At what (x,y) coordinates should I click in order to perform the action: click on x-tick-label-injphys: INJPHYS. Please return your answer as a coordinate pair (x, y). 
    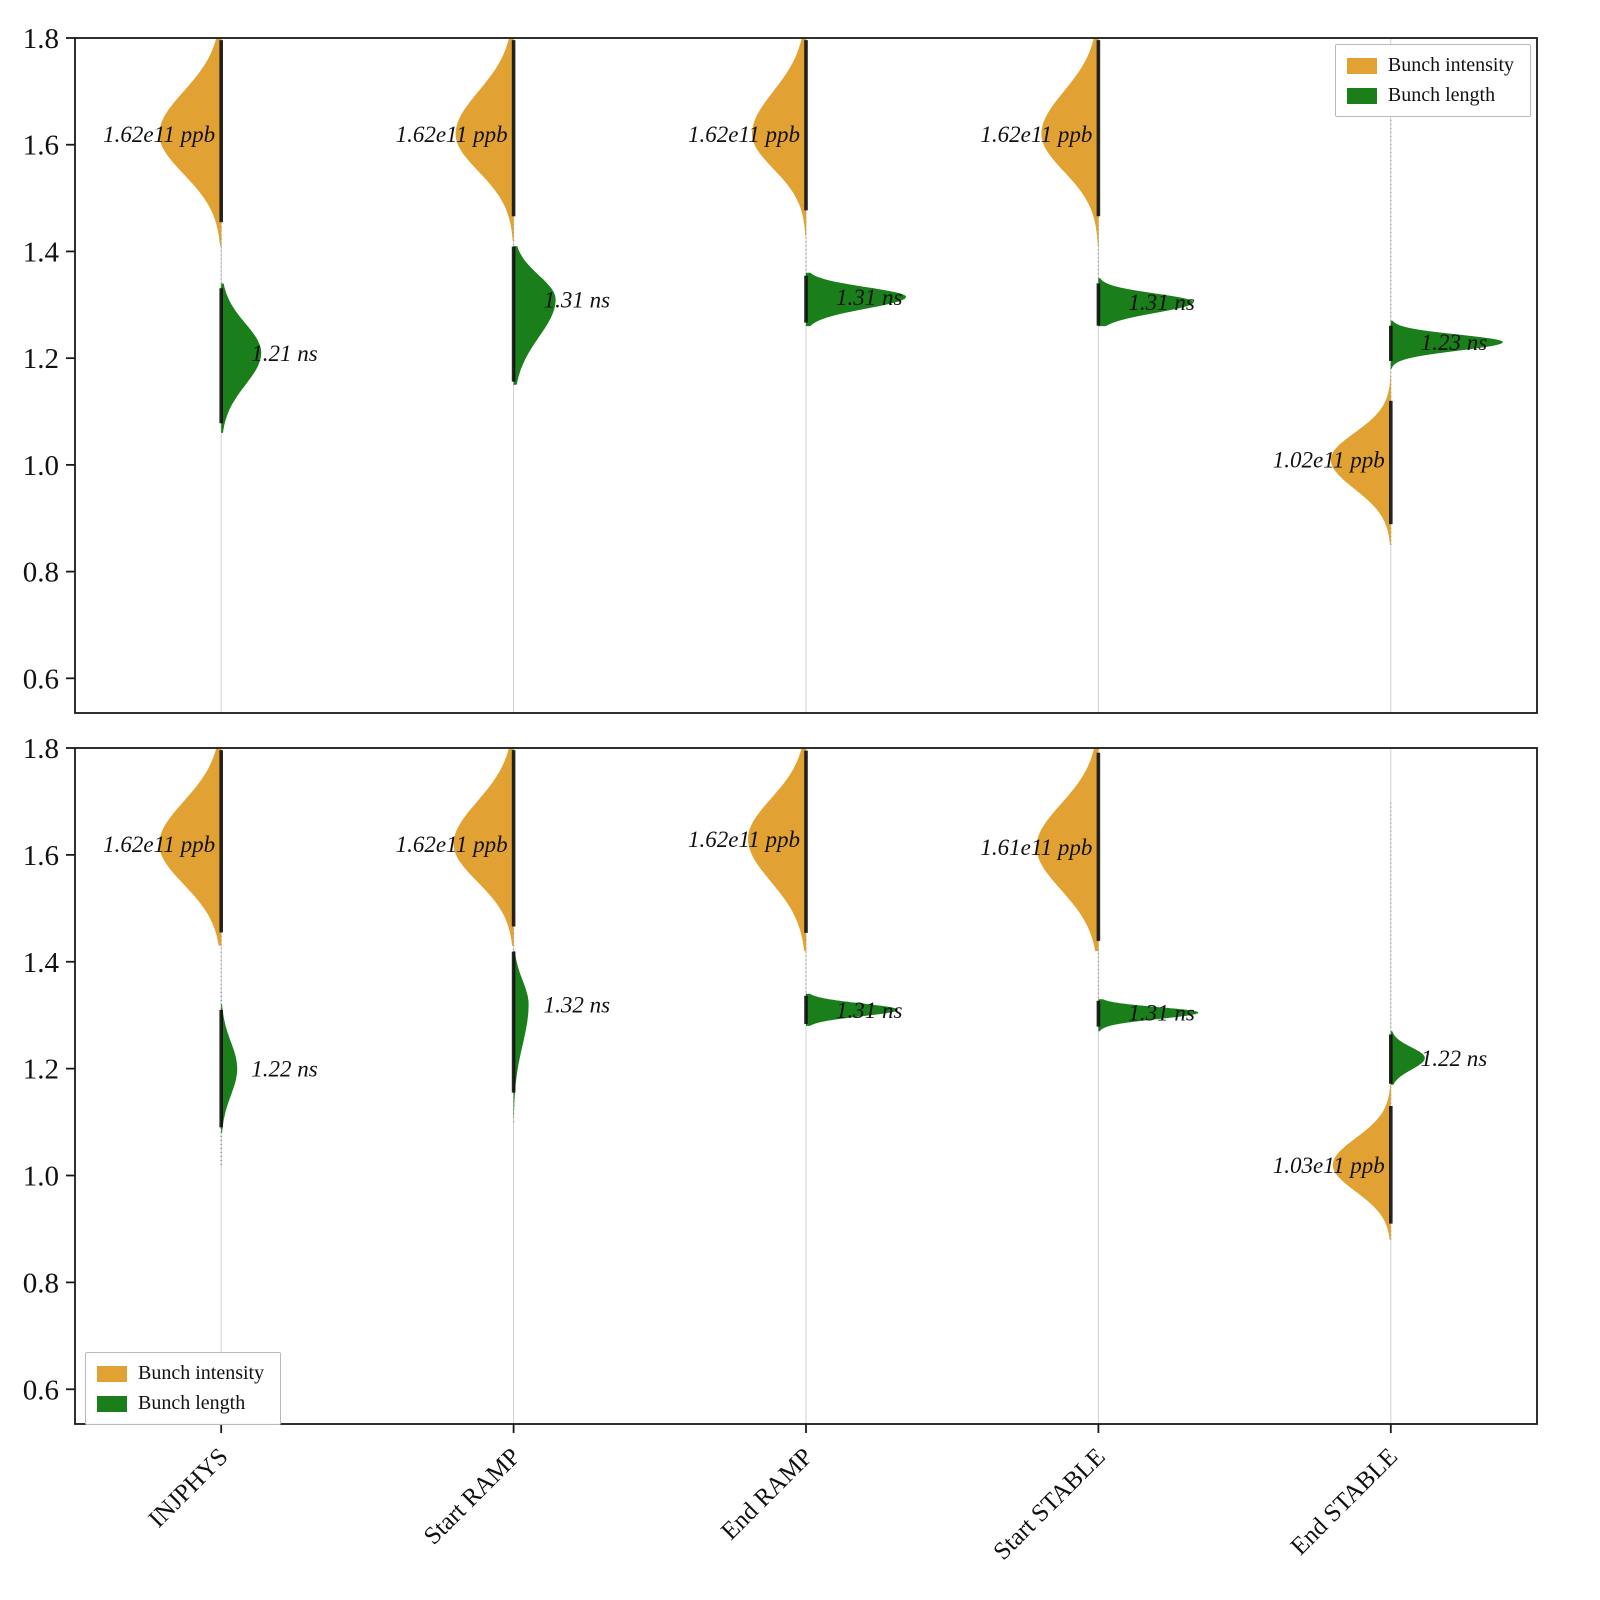
    Looking at the image, I should click on (189, 1488).